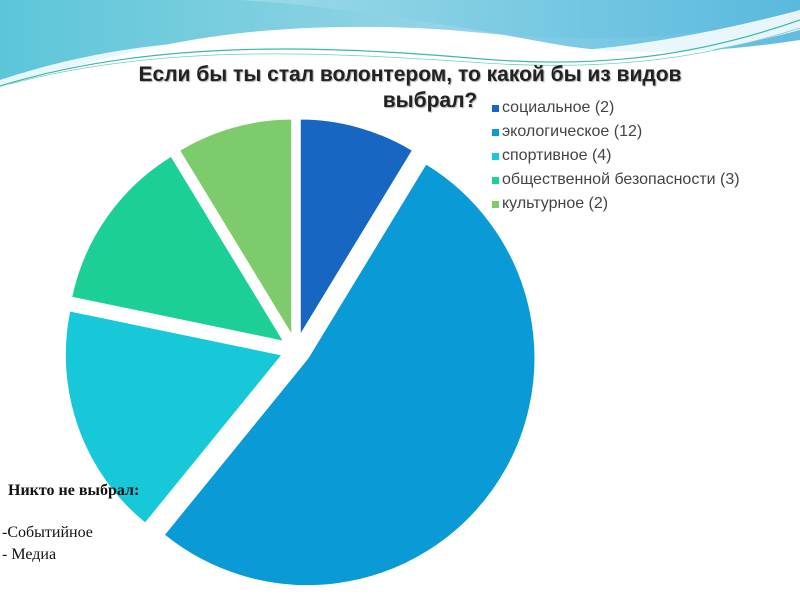 The image size is (800, 600). What do you see at coordinates (621, 179) in the screenshot?
I see `legend-label: общественной безопасности (3)` at bounding box center [621, 179].